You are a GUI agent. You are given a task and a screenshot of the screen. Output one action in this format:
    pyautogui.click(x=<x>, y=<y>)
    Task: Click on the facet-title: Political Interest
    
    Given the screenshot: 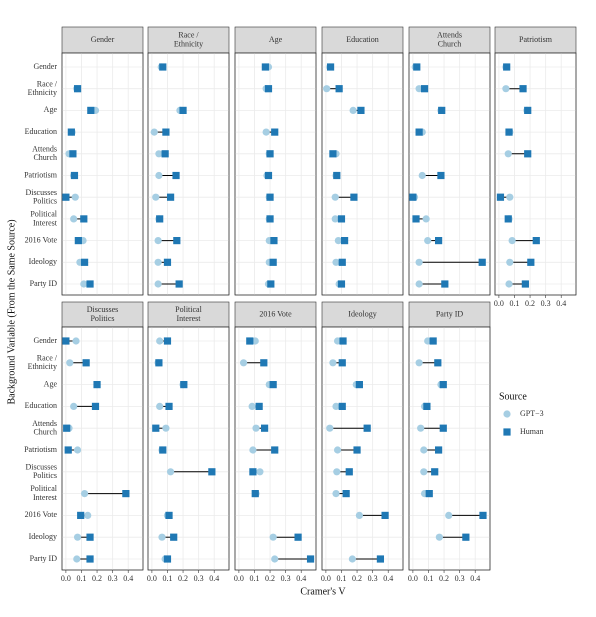 What is the action you would take?
    pyautogui.click(x=188, y=314)
    